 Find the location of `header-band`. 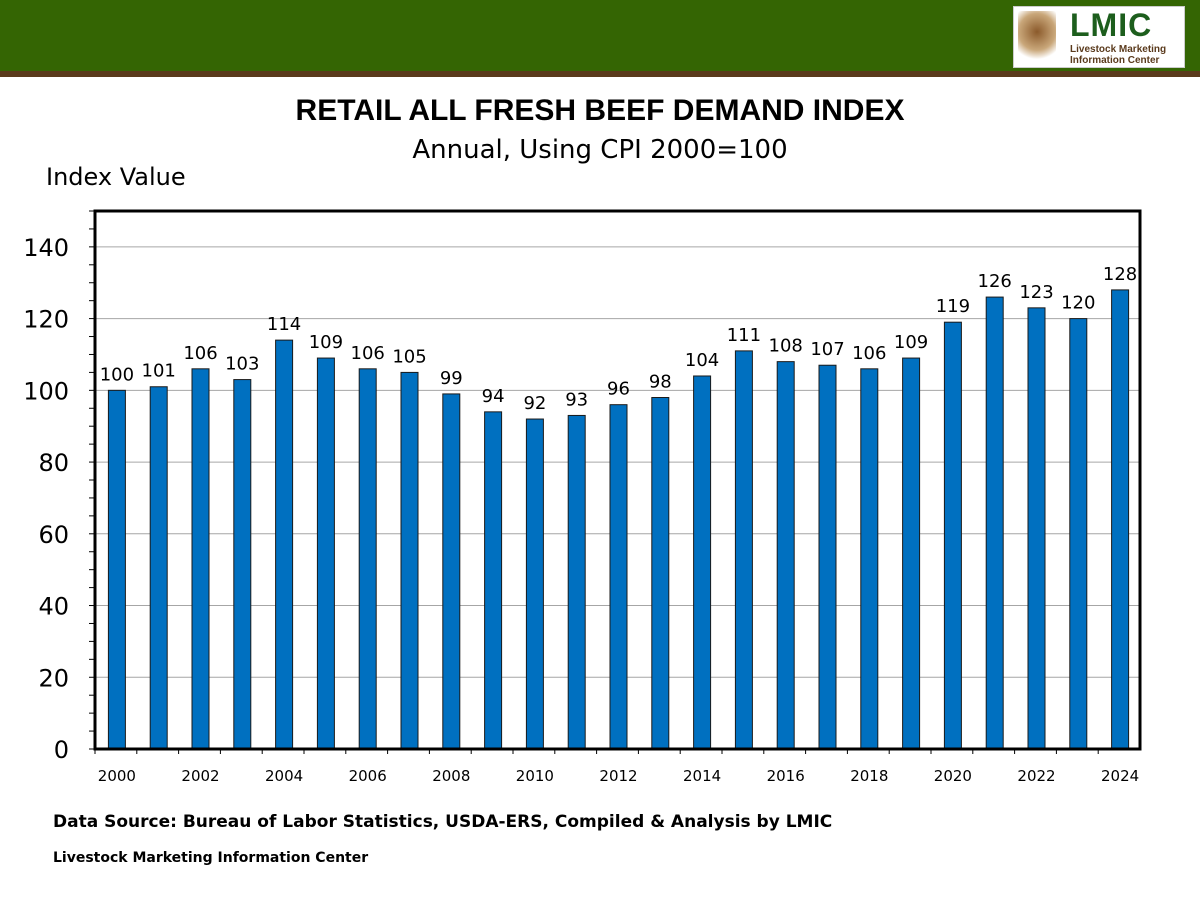

header-band is located at coordinates (600, 35).